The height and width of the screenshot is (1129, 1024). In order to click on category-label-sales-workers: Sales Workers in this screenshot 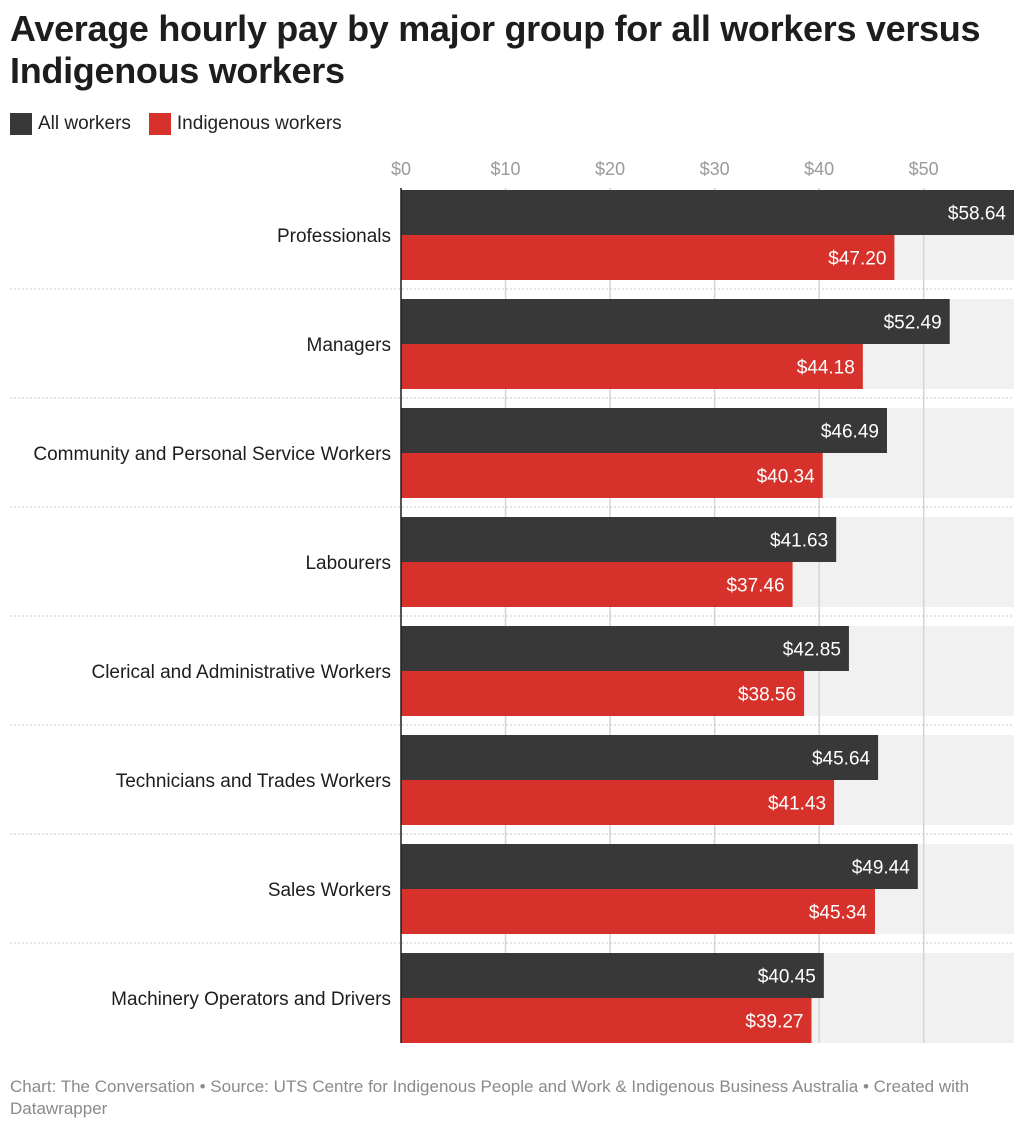, I will do `click(329, 890)`.